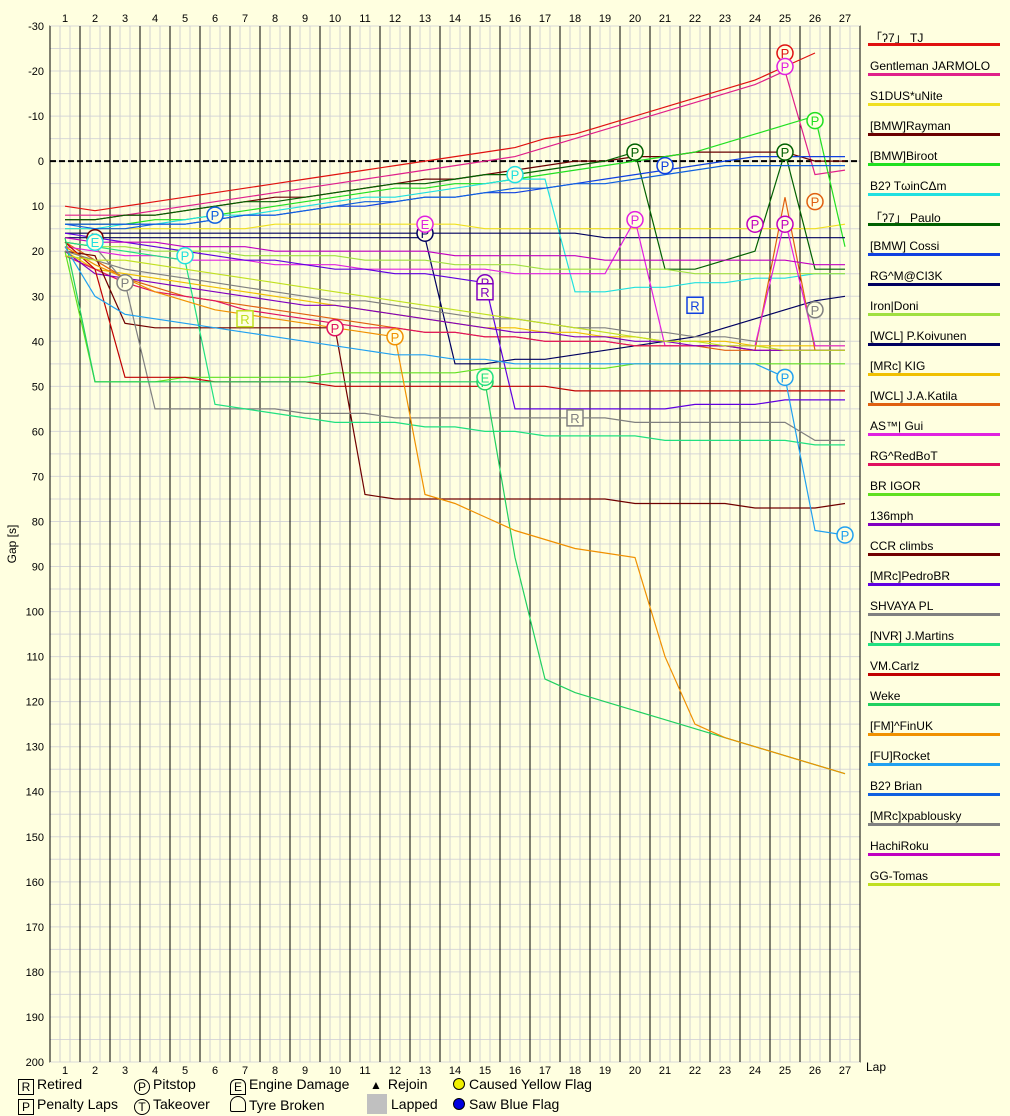 This screenshot has height=1116, width=1010. I want to click on legend-item: HachiRoku, so click(936, 851).